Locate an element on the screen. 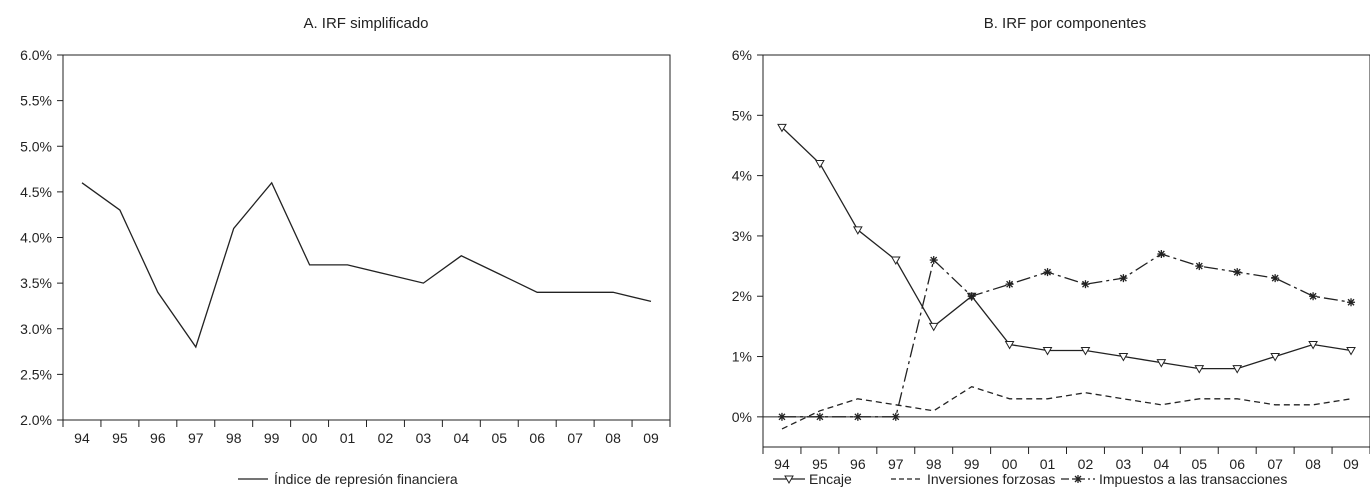 The width and height of the screenshot is (1370, 496). legend-label: Inversiones forzosas is located at coordinates (991, 479).